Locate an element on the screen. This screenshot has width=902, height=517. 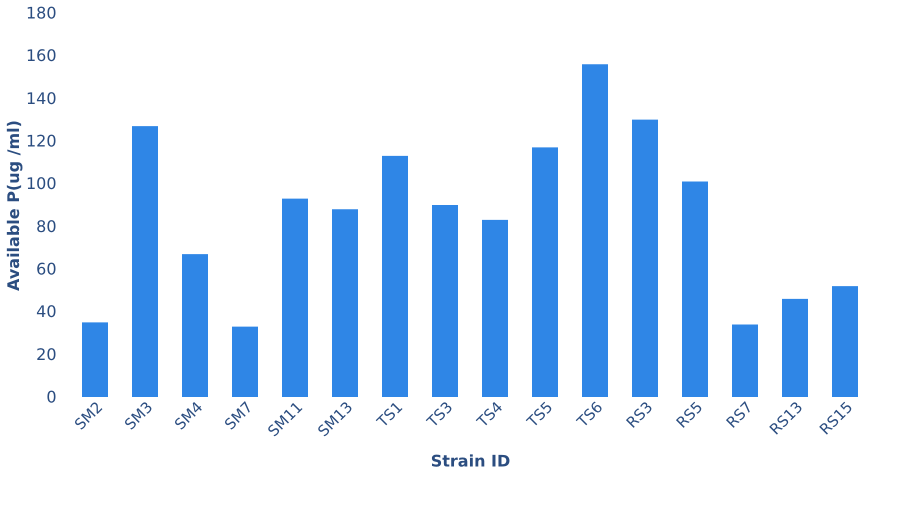
y-tick-label: 120 is located at coordinates (41, 141).